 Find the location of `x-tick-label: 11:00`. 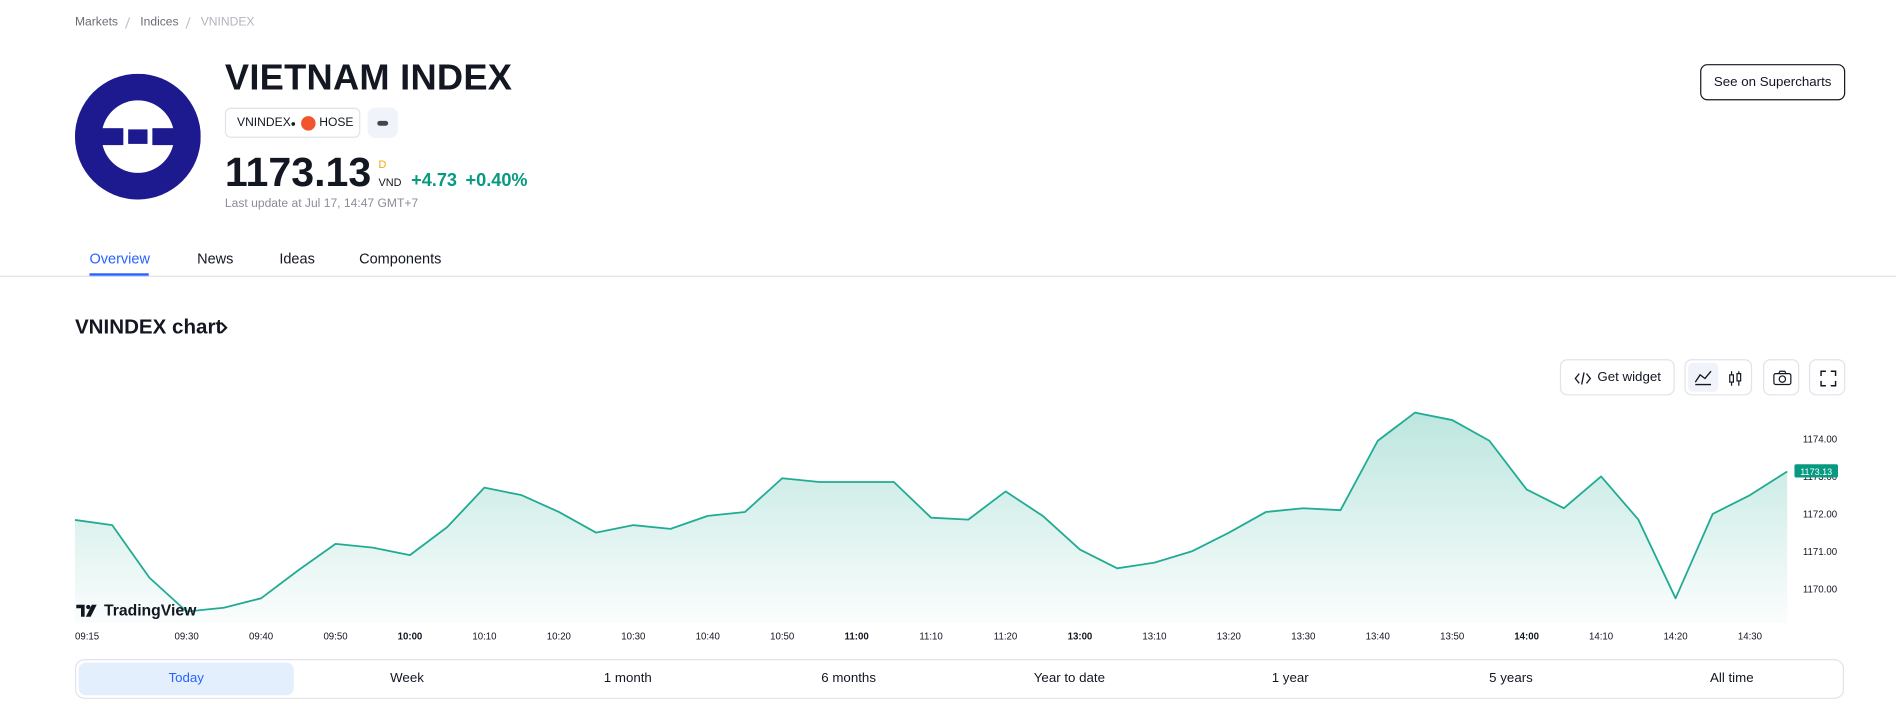

x-tick-label: 11:00 is located at coordinates (857, 637).